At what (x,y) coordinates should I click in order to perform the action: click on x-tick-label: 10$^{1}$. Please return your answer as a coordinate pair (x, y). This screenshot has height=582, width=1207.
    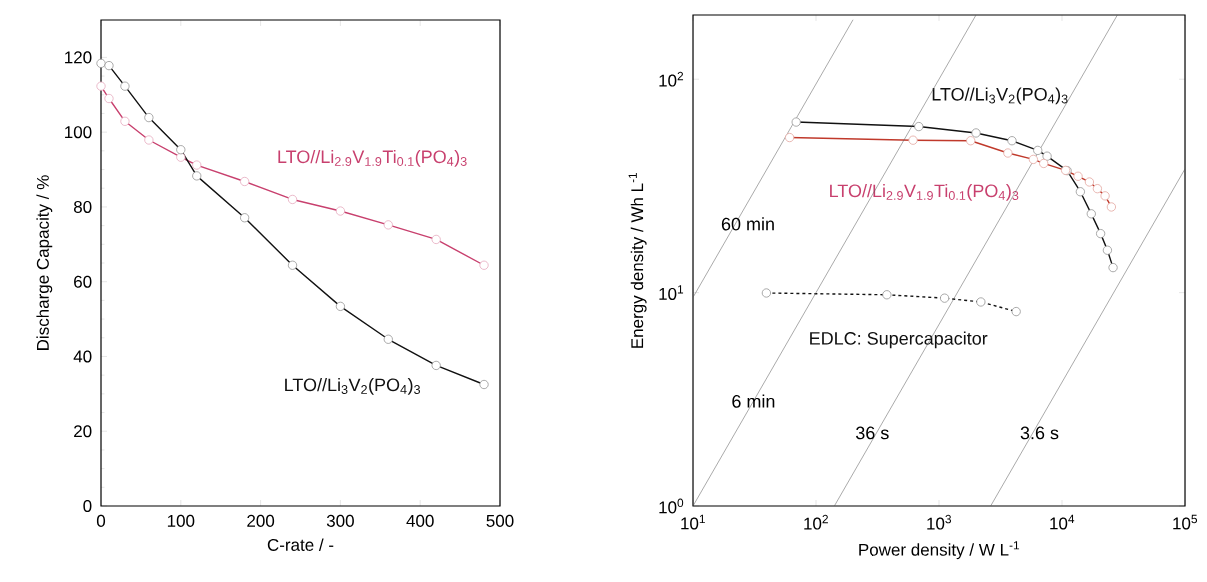
    Looking at the image, I should click on (693, 522).